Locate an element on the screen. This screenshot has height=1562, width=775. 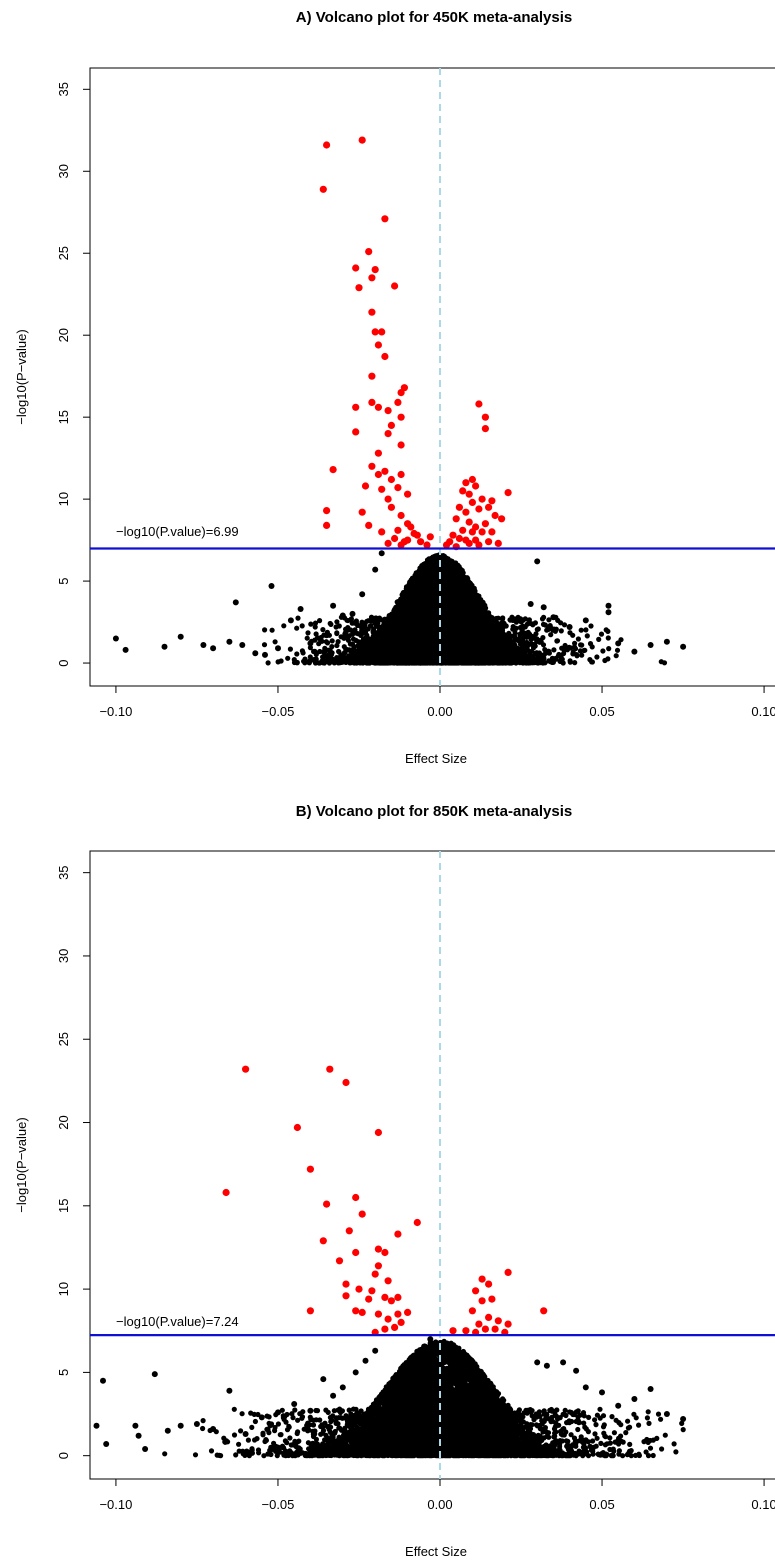
y-axis-b: 0 5 10 15 20 25 30 35 is located at coordinates (73, 1162).